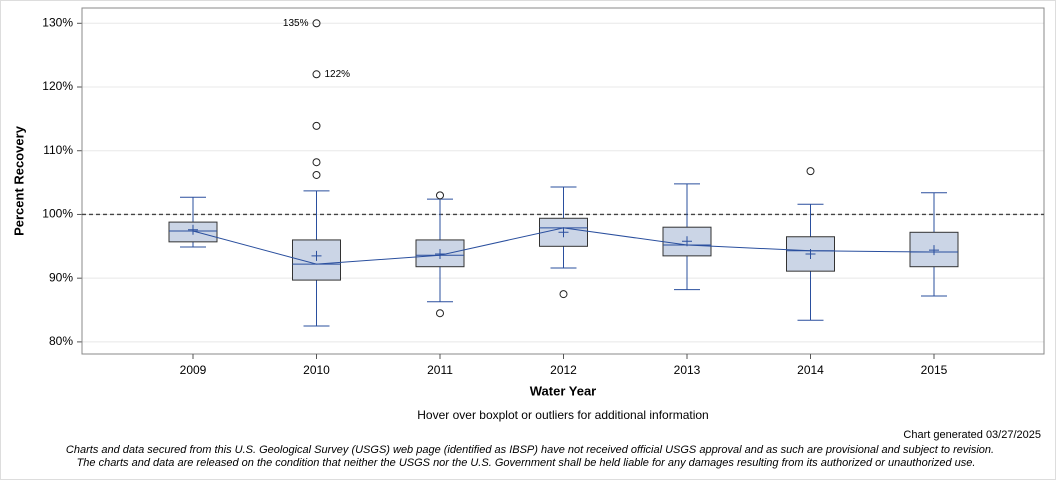 The width and height of the screenshot is (1056, 480). I want to click on y-tick-label: 90%, so click(61, 277).